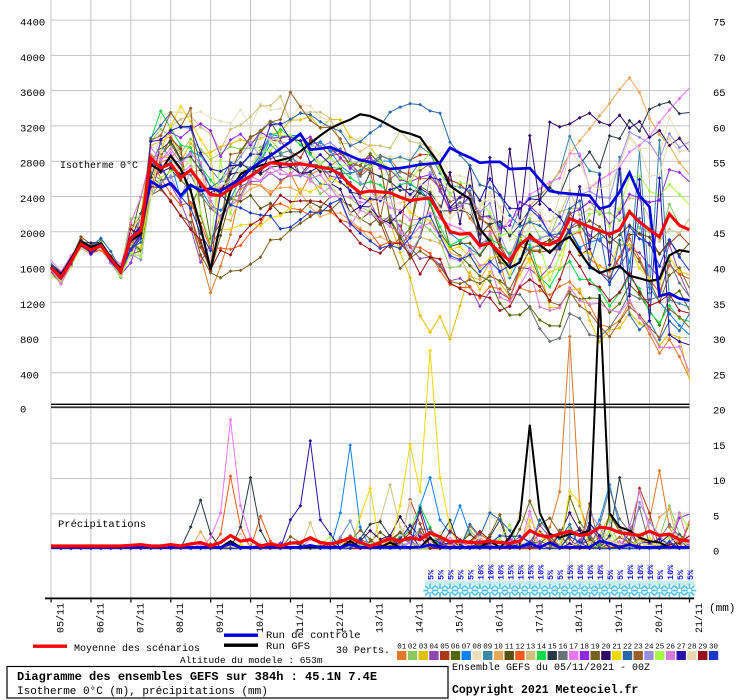 The image size is (740, 700). I want to click on svg-text: 13/11, so click(381, 618).